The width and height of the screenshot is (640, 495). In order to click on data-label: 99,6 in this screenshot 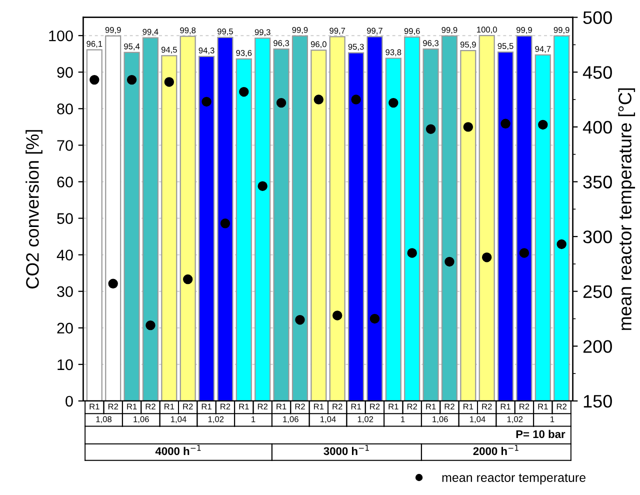, I will do `click(412, 32)`.